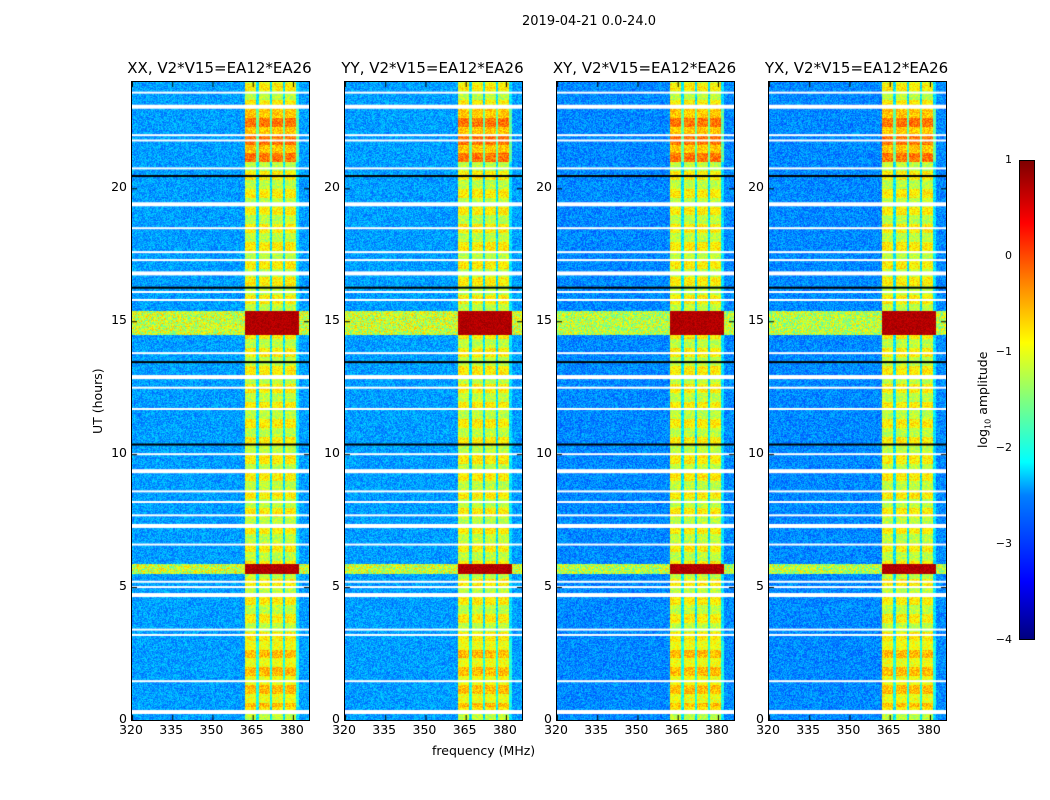 This screenshot has height=800, width=1050. Describe the element at coordinates (1003, 543) in the screenshot. I see `colorbar-tick-label: −3` at that location.